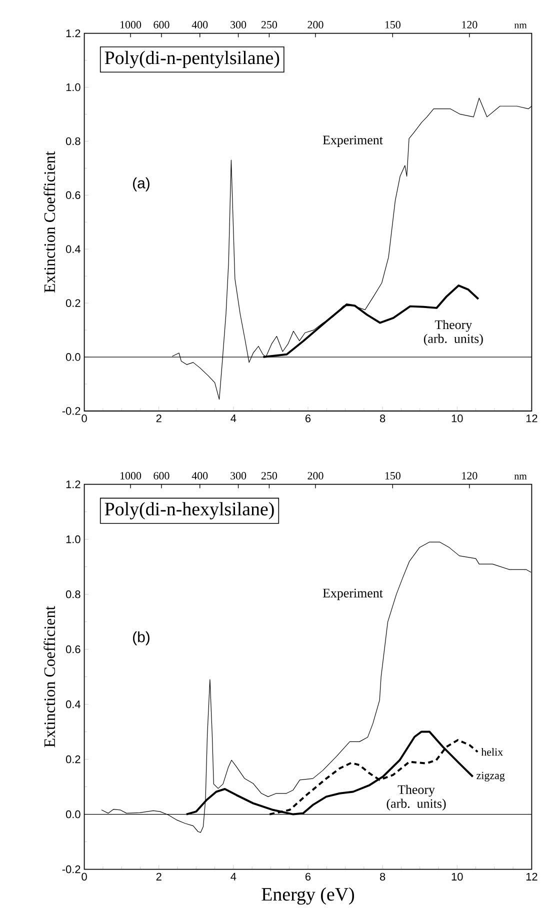 This screenshot has width=541, height=924. I want to click on annotation: (a), so click(141, 184).